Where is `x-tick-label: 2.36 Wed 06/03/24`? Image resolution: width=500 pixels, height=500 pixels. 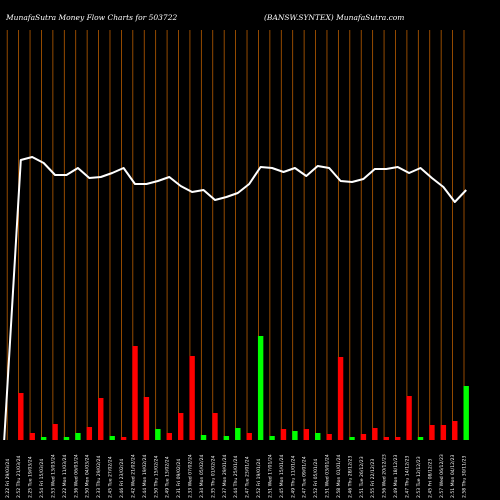 x-tick-label: 2.36 Wed 06/03/24 is located at coordinates (76, 476).